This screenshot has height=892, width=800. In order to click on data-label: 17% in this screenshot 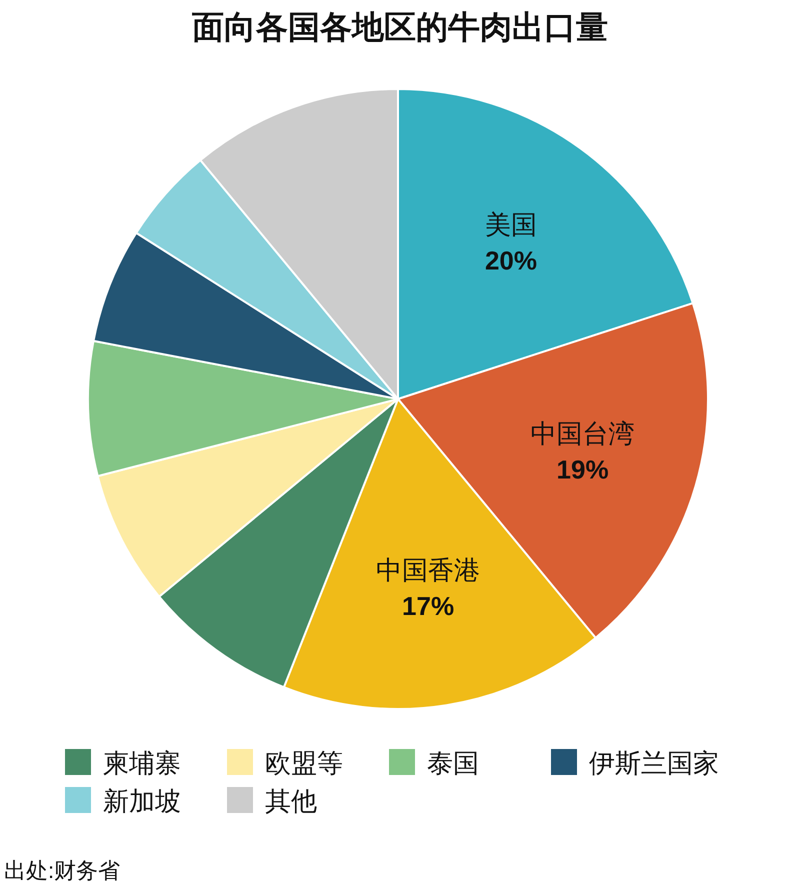, I will do `click(428, 605)`.